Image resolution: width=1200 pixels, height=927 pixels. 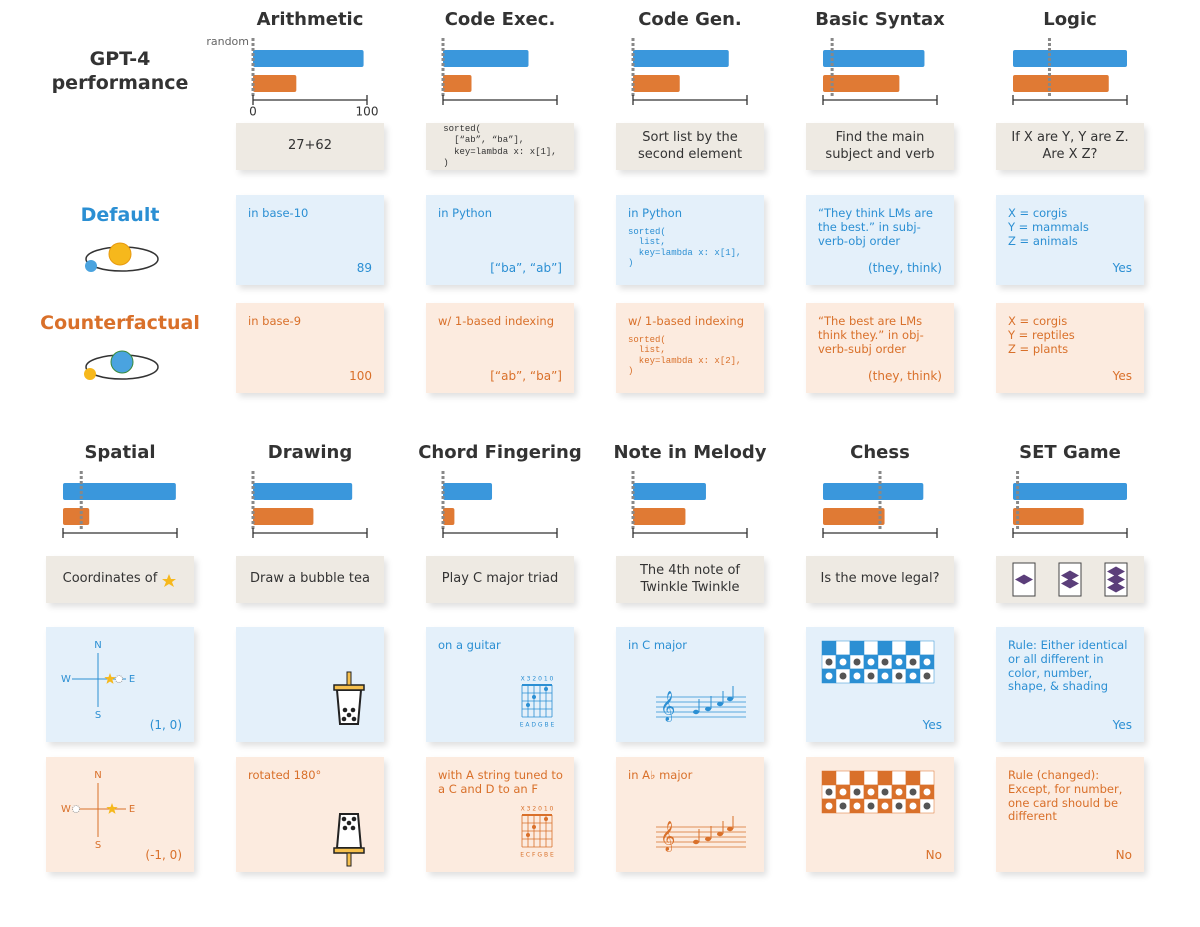 I want to click on prompt-text: Find the main subject and verb, so click(x=880, y=146).